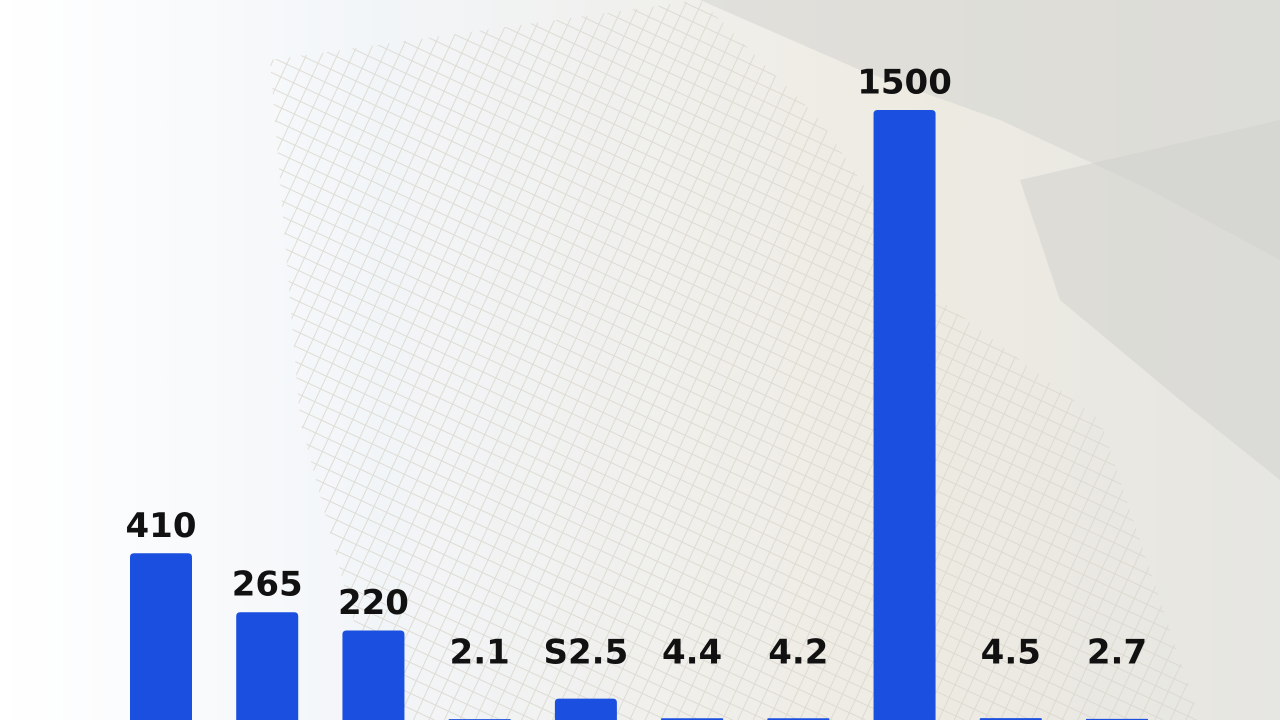 The height and width of the screenshot is (720, 1280). I want to click on data-label: 220, so click(373, 603).